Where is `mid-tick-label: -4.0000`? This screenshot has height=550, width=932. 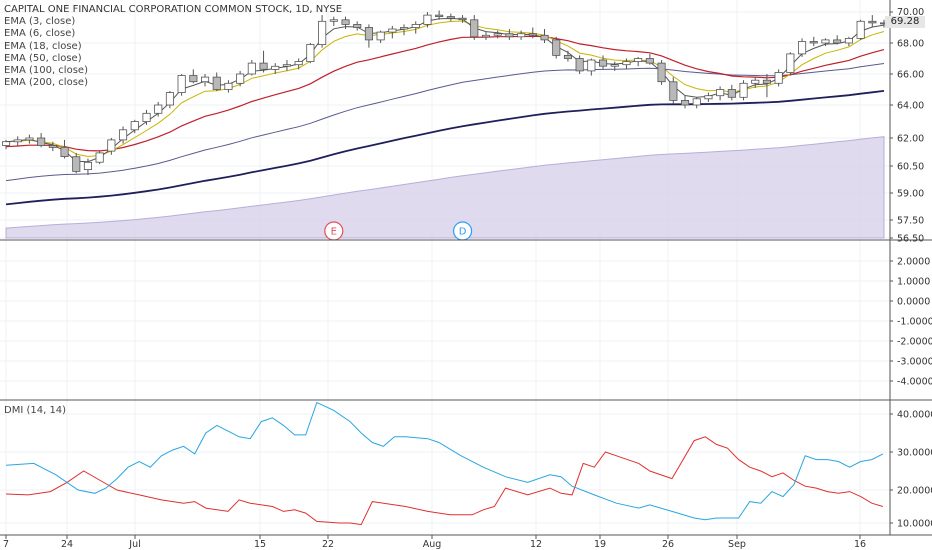
mid-tick-label: -4.0000 is located at coordinates (914, 382).